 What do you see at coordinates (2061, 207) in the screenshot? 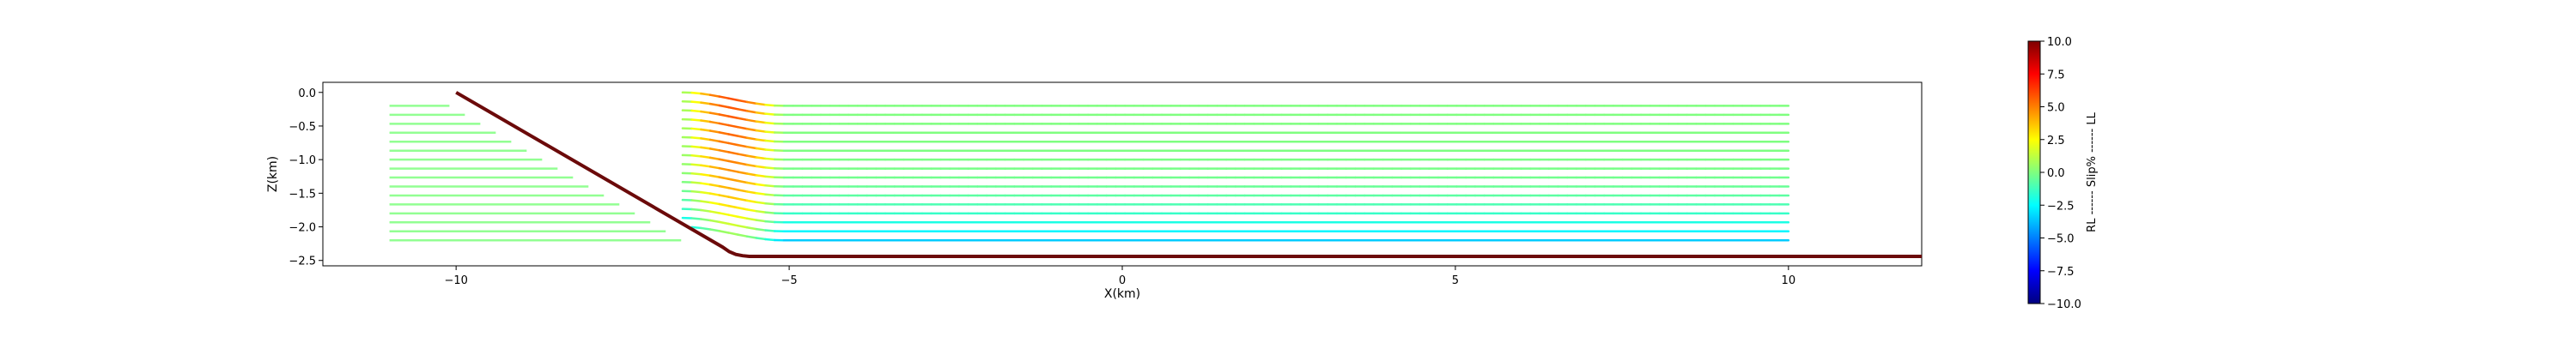
I see `colorbar-tick-label: −2.5` at bounding box center [2061, 207].